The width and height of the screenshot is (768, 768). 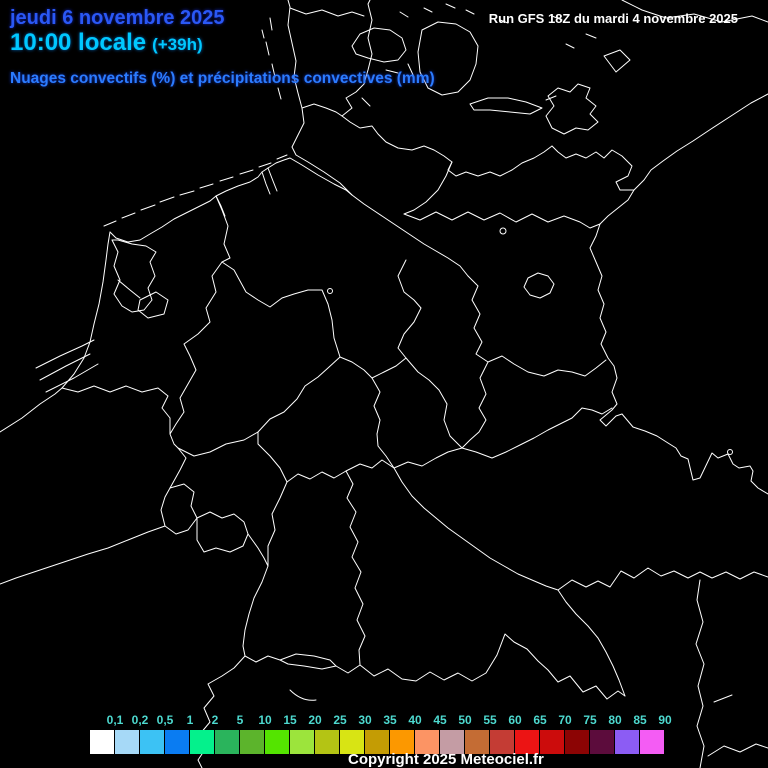 I want to click on border-thuringia-saxony, so click(x=434, y=403).